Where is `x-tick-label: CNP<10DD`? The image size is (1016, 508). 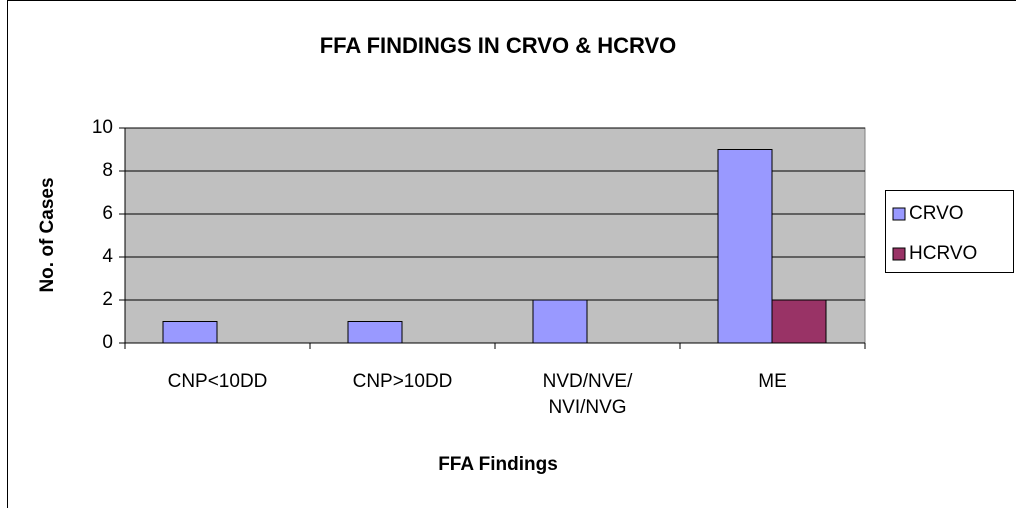
x-tick-label: CNP<10DD is located at coordinates (217, 381).